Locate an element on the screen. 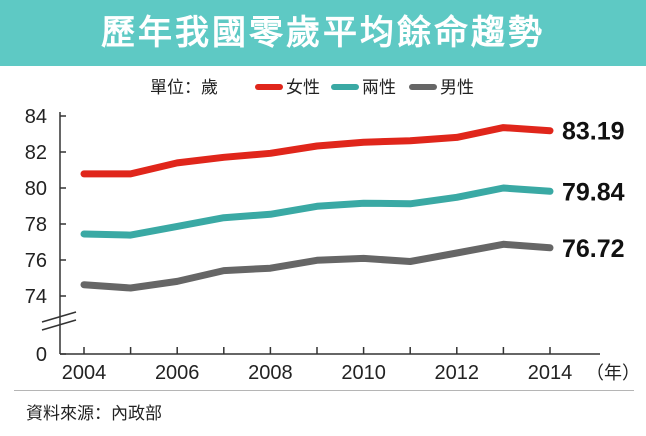  y-tick-label: 82 is located at coordinates (36, 153).